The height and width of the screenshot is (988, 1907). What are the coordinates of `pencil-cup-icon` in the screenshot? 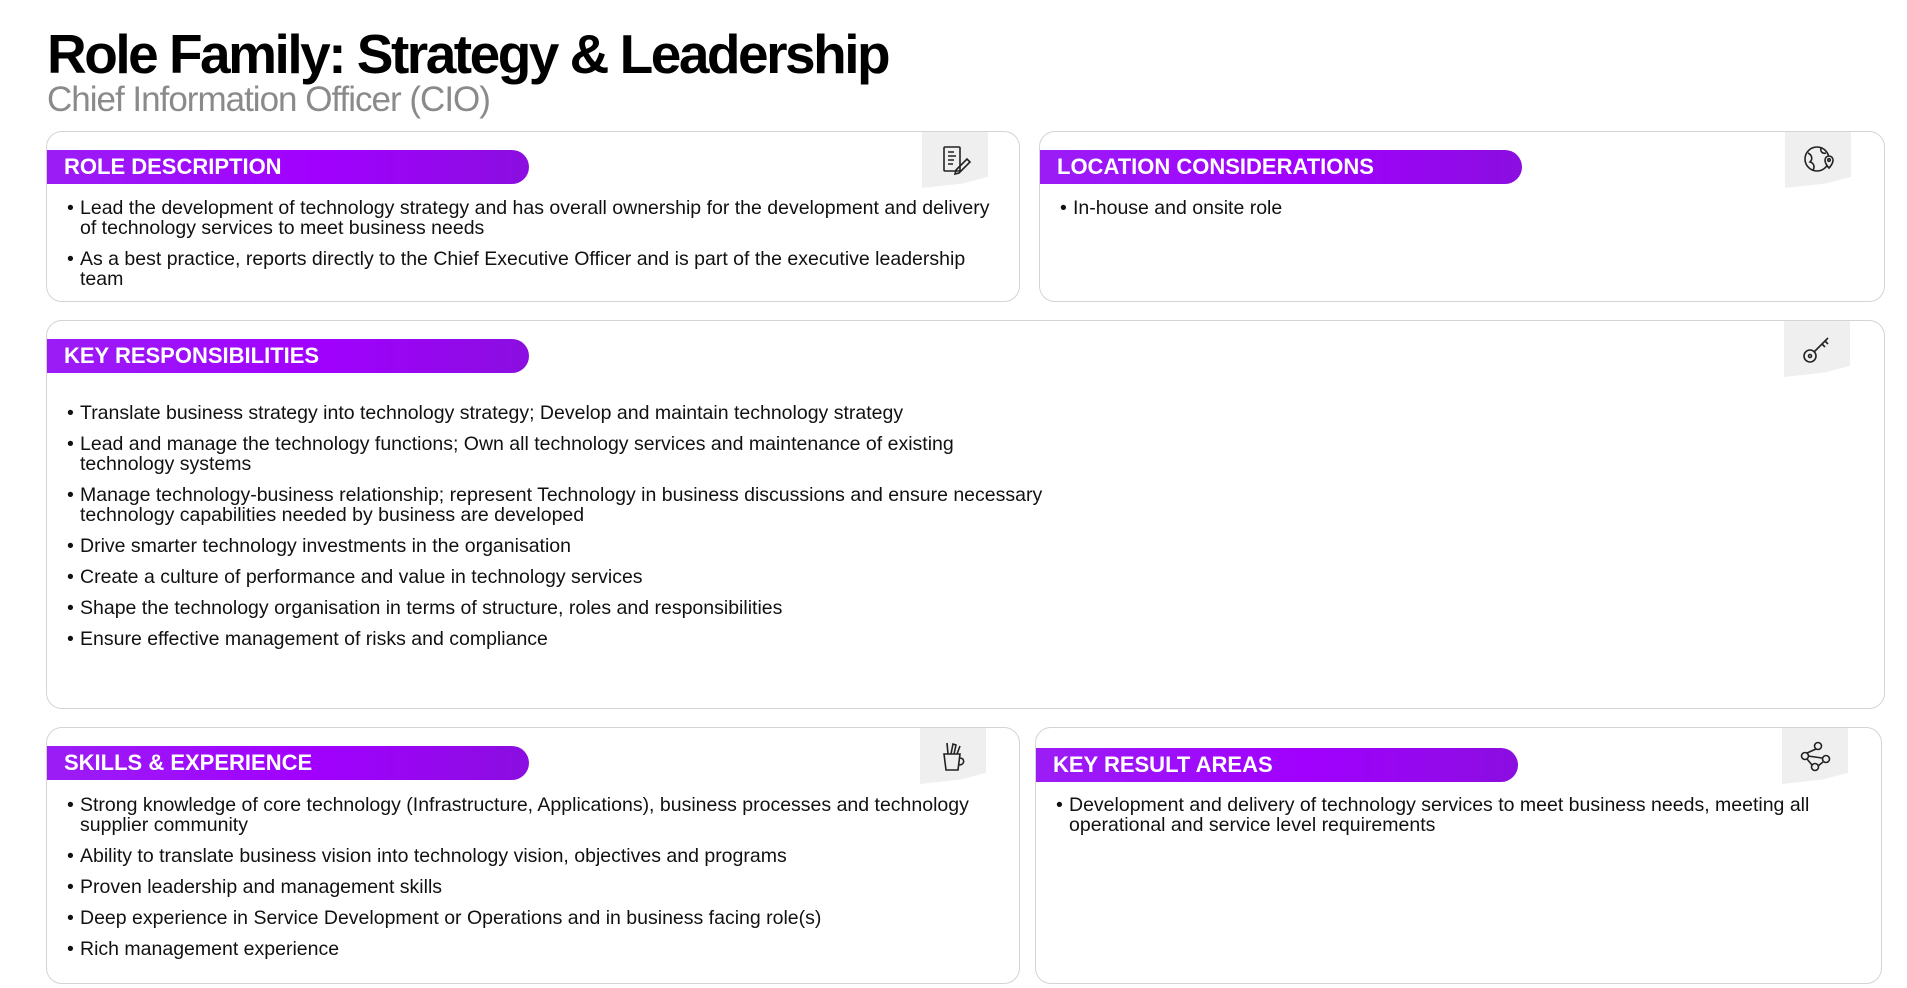 It's located at (953, 756).